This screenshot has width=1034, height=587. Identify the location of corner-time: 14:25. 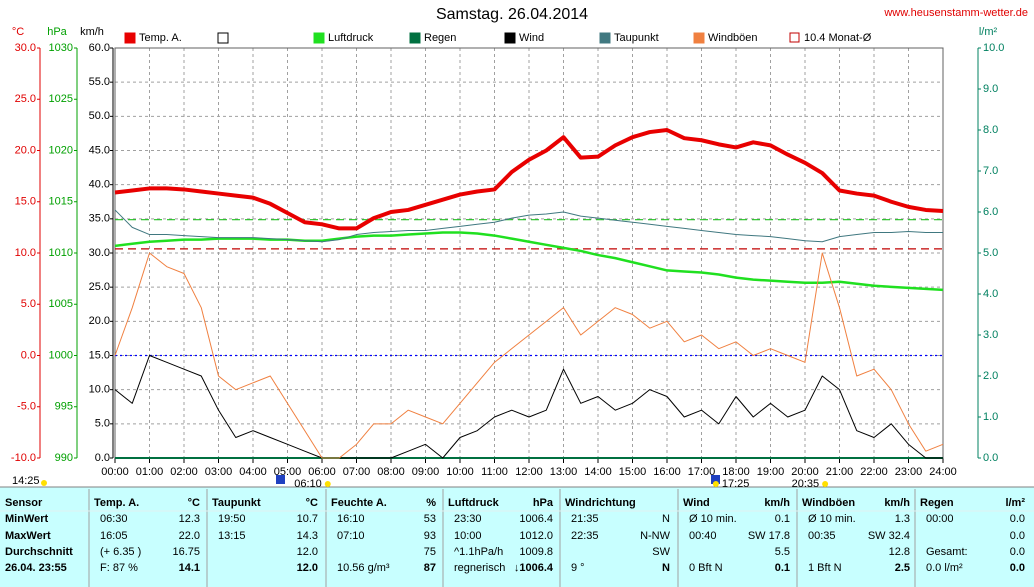
(26, 481).